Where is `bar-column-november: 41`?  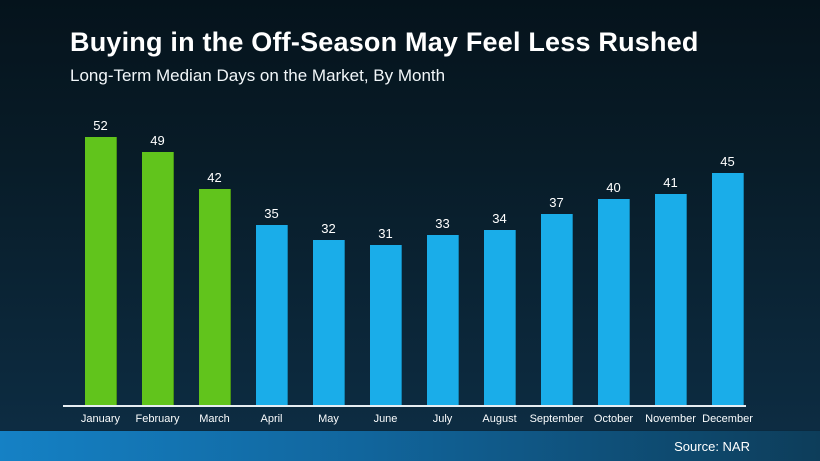 bar-column-november: 41 is located at coordinates (670, 261).